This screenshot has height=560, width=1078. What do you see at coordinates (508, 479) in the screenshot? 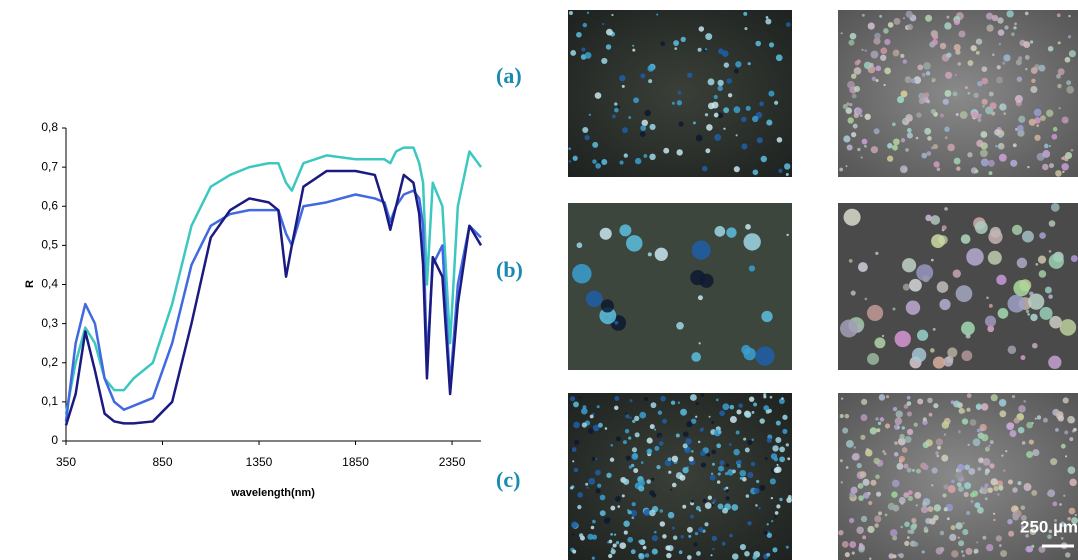
I see `panel-label: (c)` at bounding box center [508, 479].